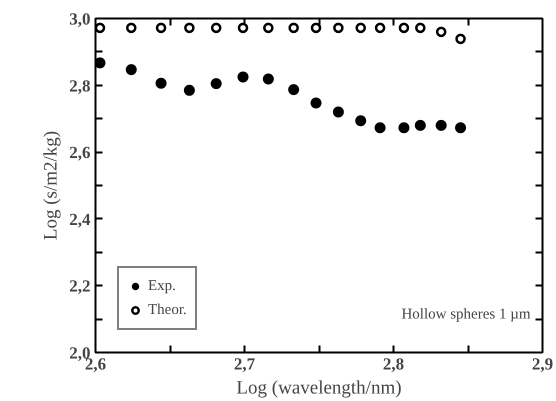 The height and width of the screenshot is (401, 556). What do you see at coordinates (51, 185) in the screenshot?
I see `y-axis-title: Log (s/m2/kg)` at bounding box center [51, 185].